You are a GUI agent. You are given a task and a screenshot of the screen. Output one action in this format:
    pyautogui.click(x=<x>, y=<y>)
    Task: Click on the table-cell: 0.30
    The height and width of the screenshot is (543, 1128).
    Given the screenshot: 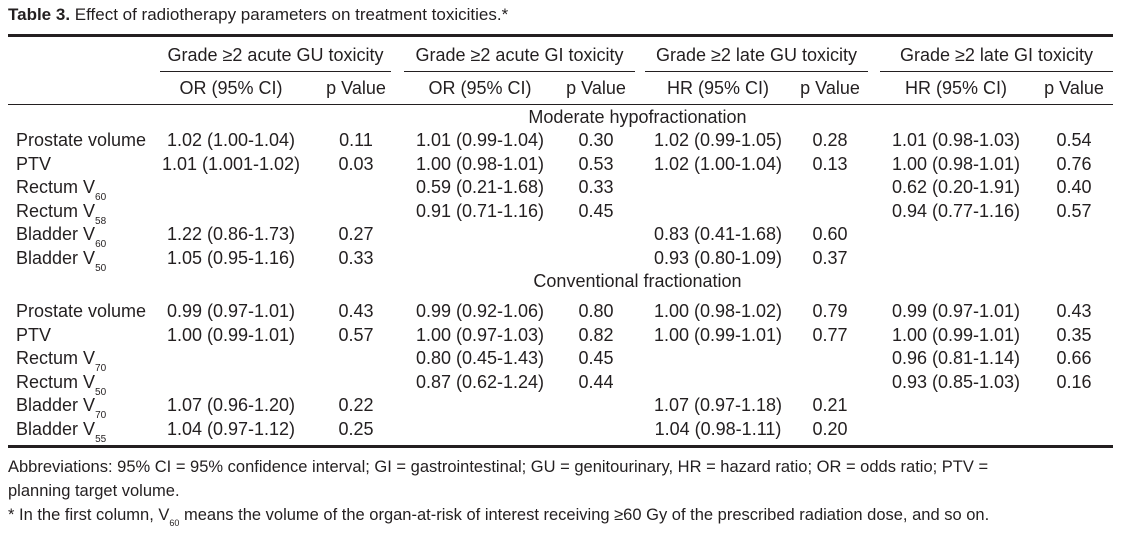 What is the action you would take?
    pyautogui.click(x=596, y=140)
    